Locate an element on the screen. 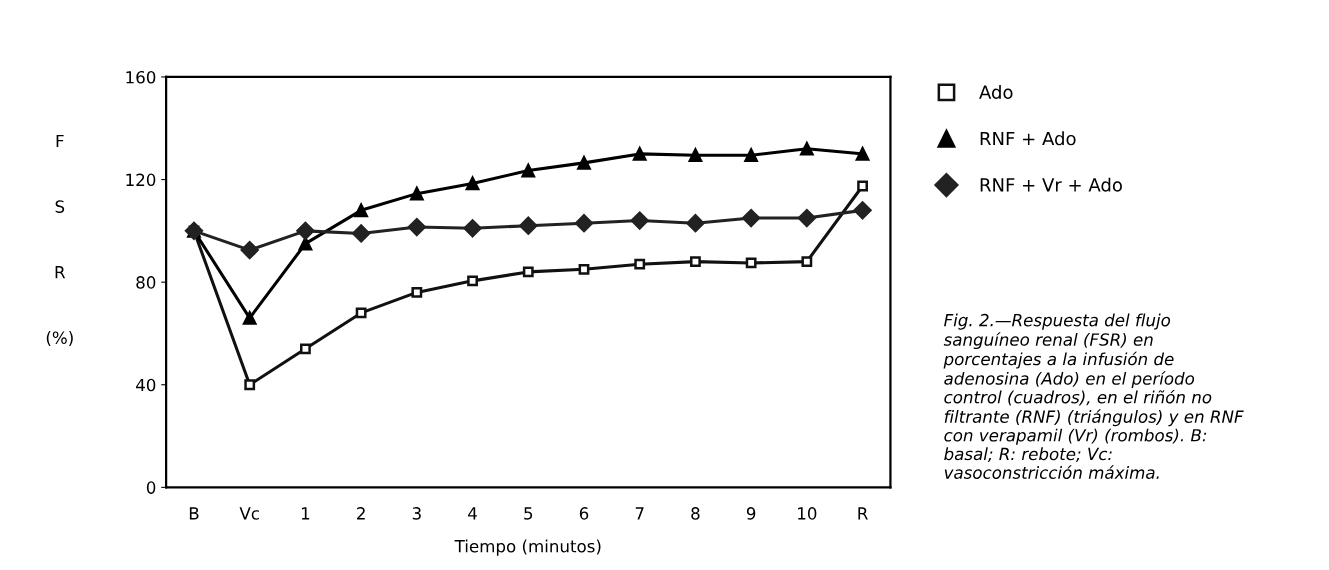  x-tick-label: 2 is located at coordinates (361, 513).